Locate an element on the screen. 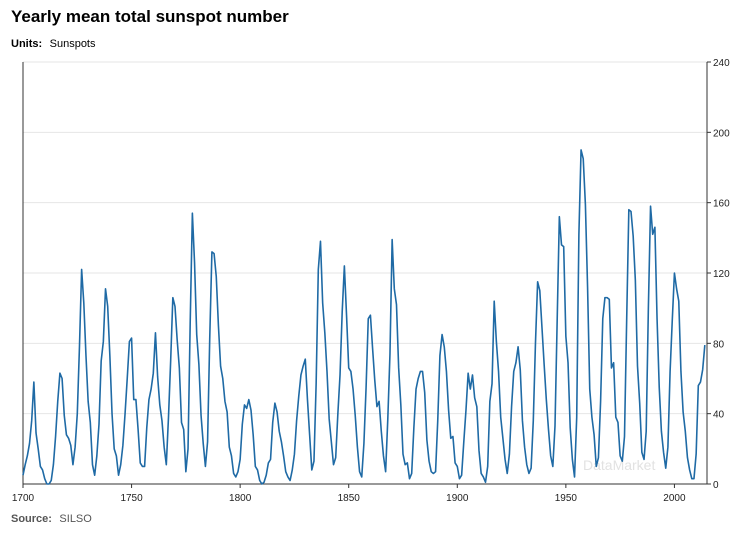  y-tick-label: 200 is located at coordinates (721, 133).